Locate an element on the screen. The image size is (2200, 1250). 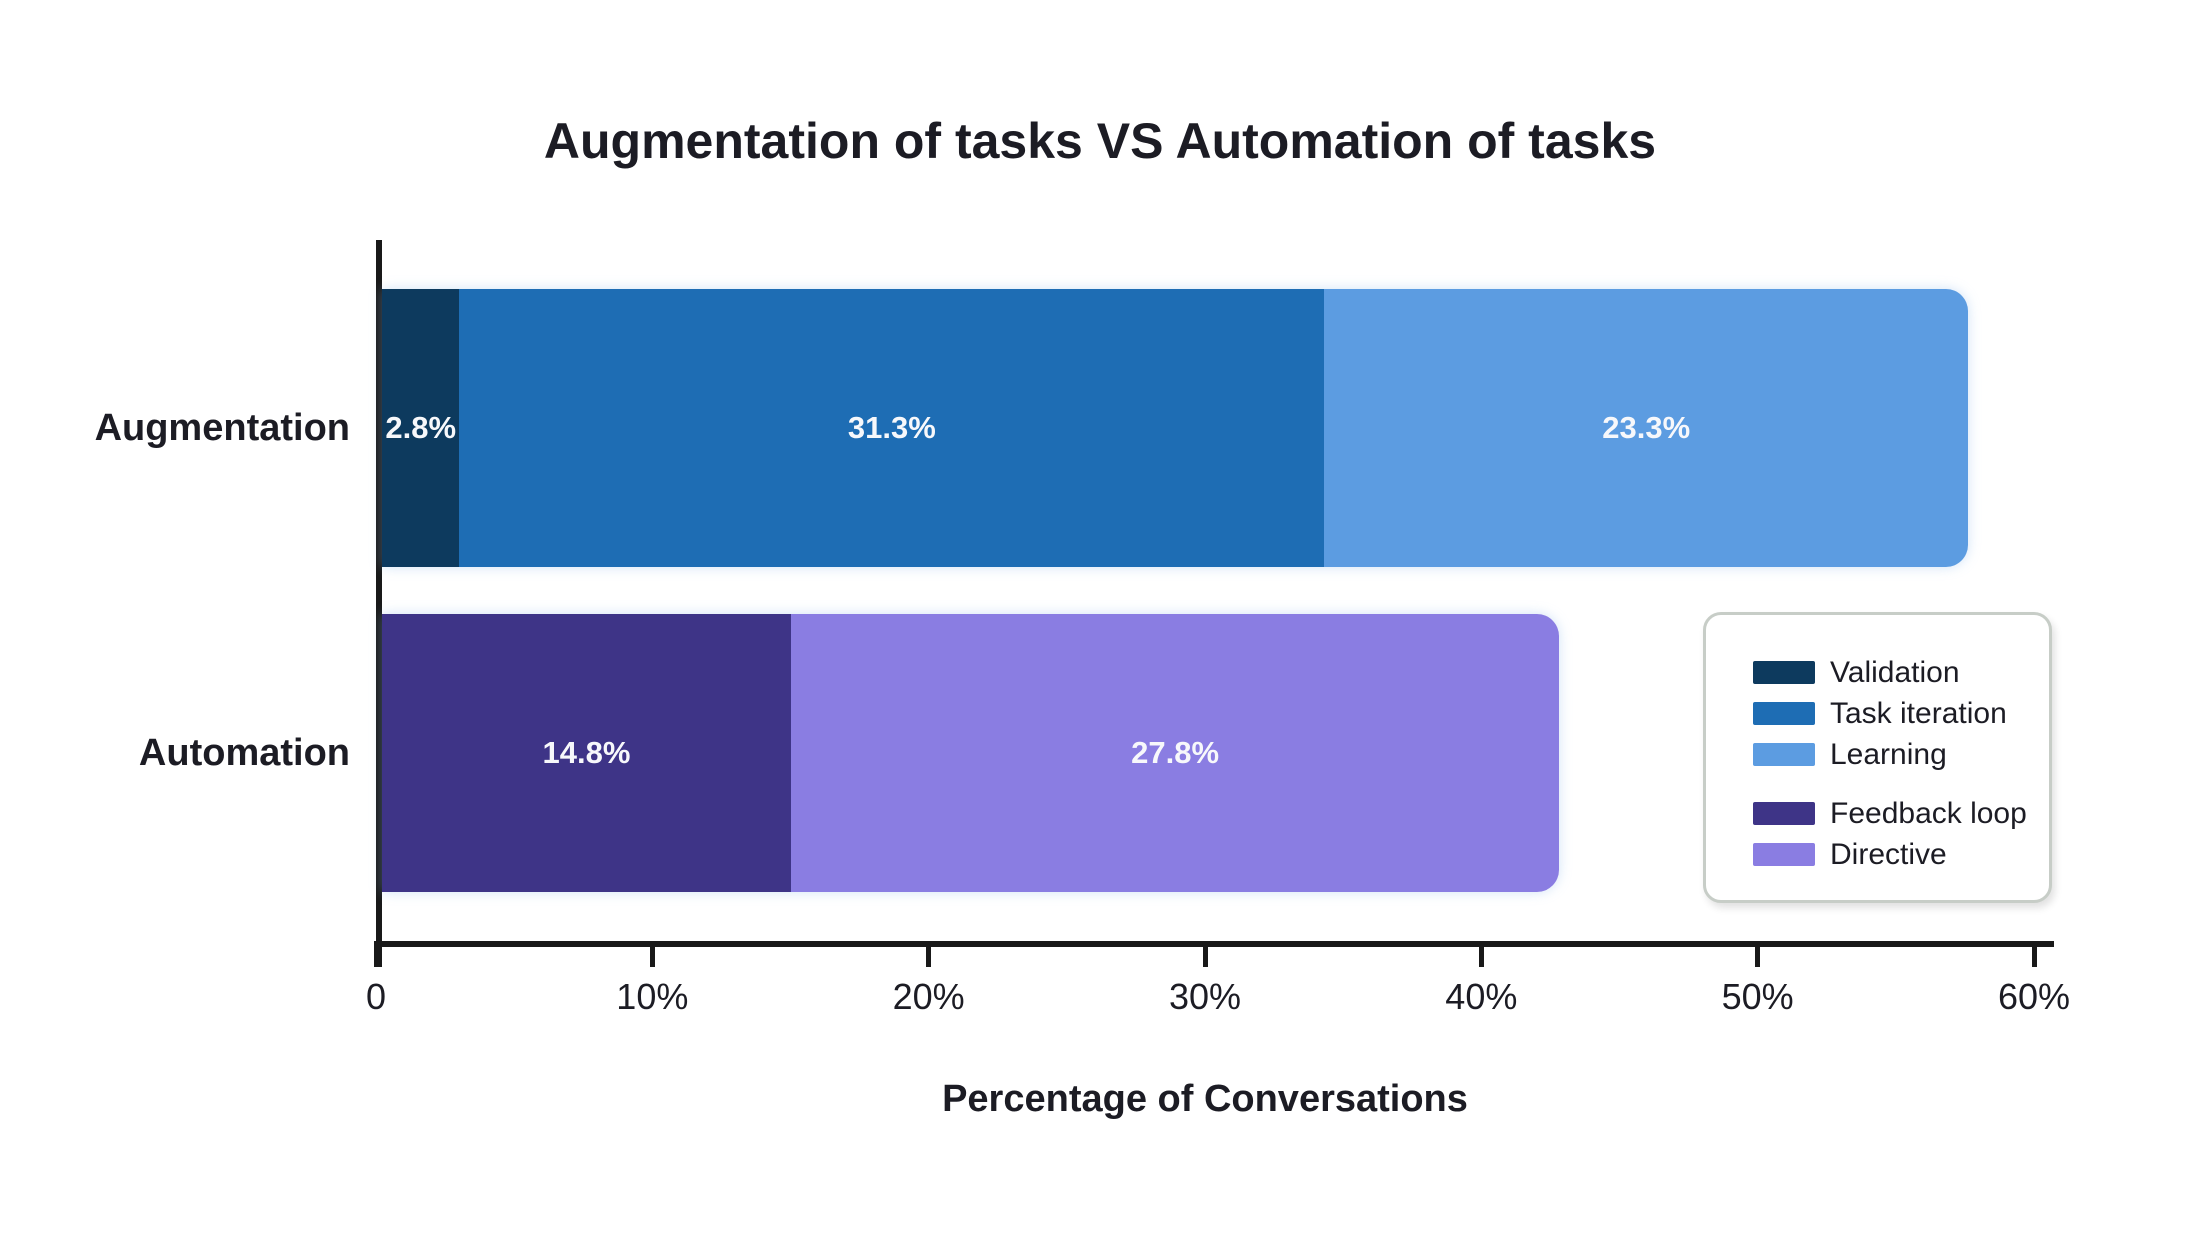
legend-item-label: Feedback loop is located at coordinates (1928, 813).